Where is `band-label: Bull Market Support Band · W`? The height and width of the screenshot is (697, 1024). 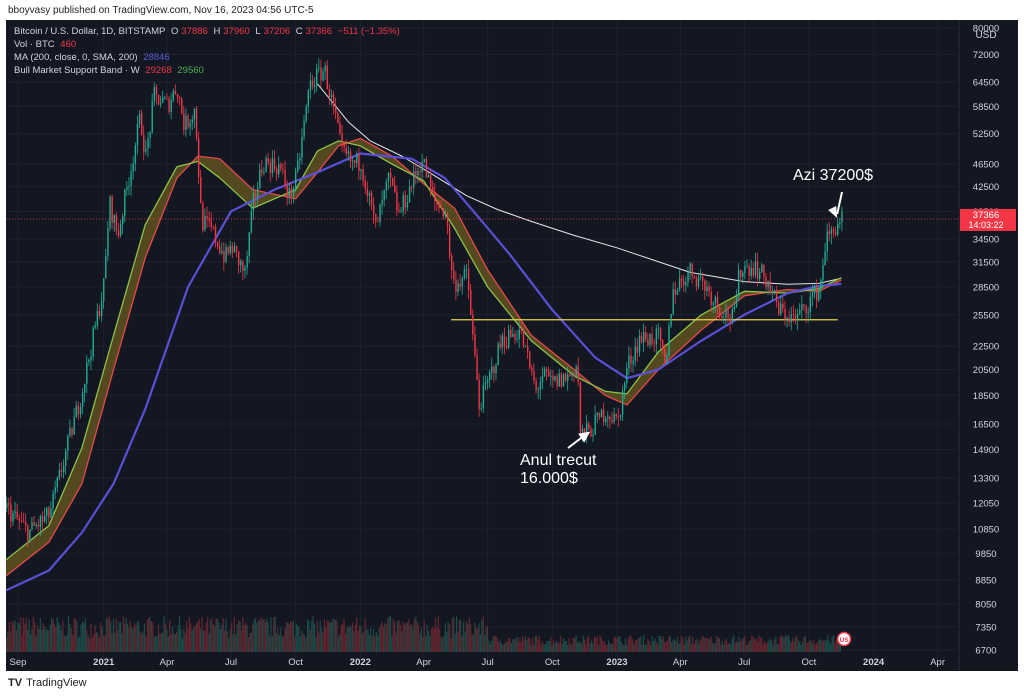
band-label: Bull Market Support Band · W is located at coordinates (77, 70).